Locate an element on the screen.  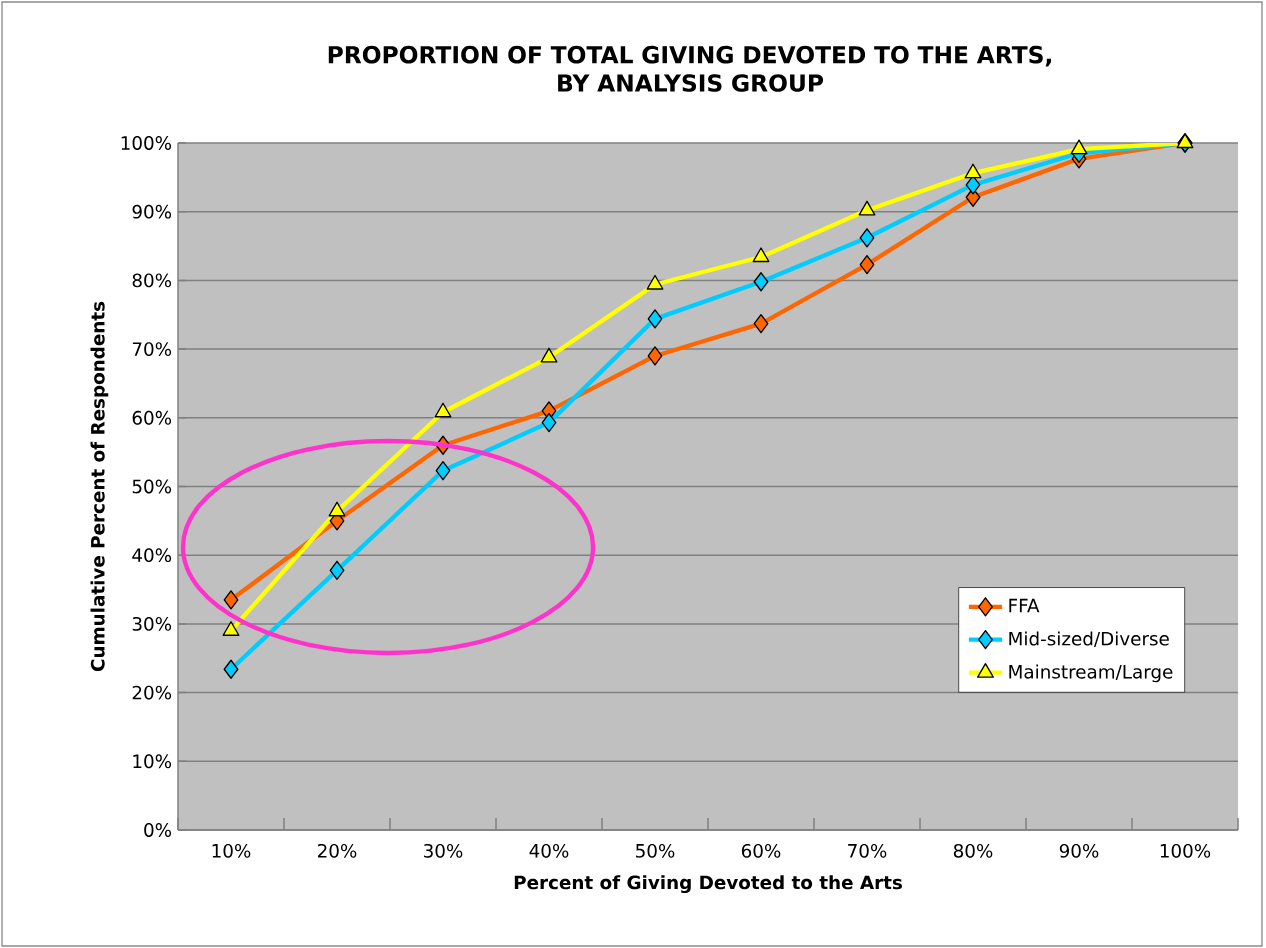
x-tick-label: 80% is located at coordinates (973, 850).